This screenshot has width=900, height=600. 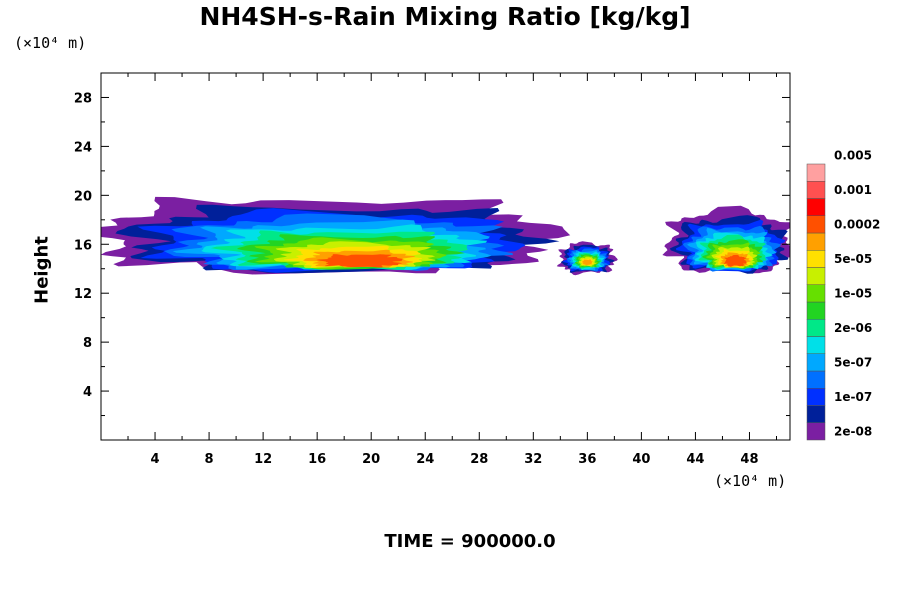 What do you see at coordinates (87, 343) in the screenshot?
I see `y-tick-label: 8` at bounding box center [87, 343].